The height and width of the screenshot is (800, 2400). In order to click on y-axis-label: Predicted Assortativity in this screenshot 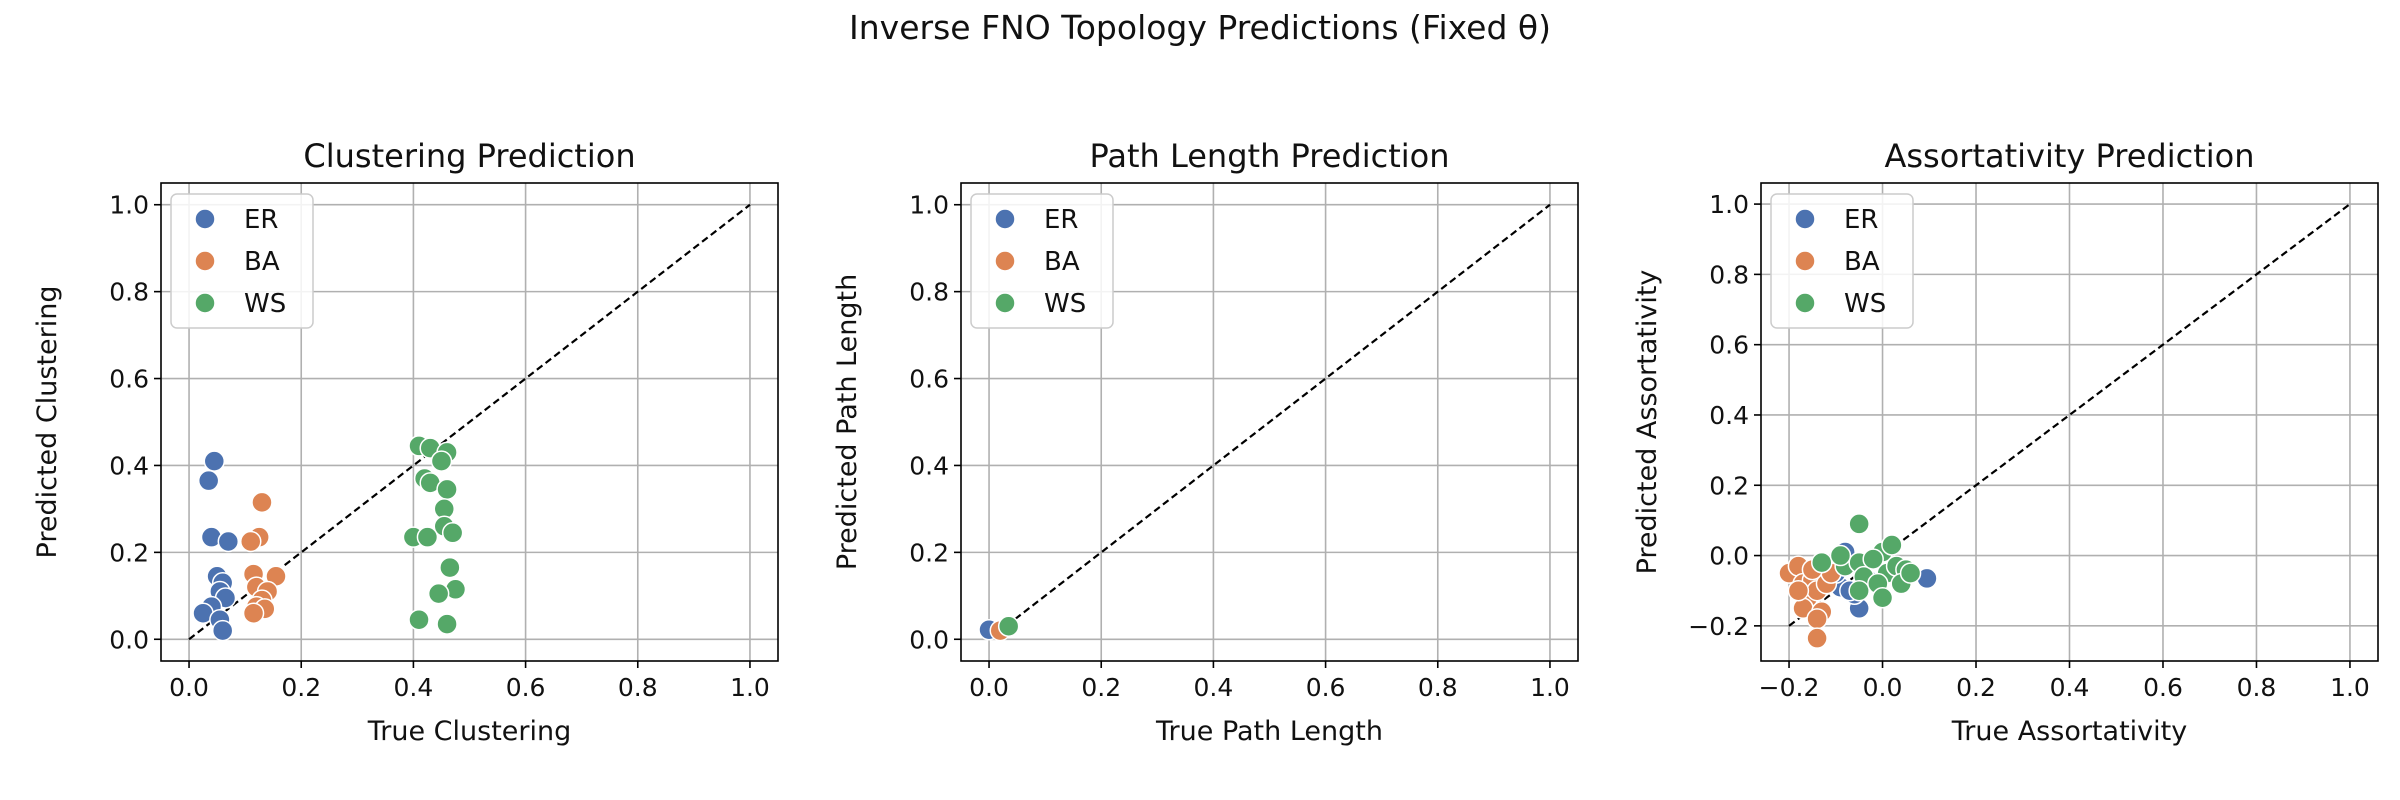, I will do `click(1647, 422)`.